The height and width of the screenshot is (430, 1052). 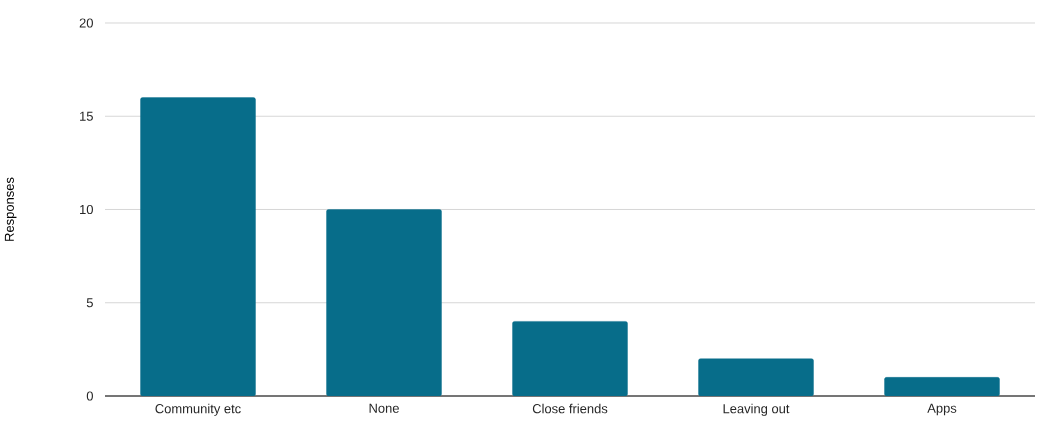 I want to click on x-tick-label: Close friends, so click(x=570, y=408).